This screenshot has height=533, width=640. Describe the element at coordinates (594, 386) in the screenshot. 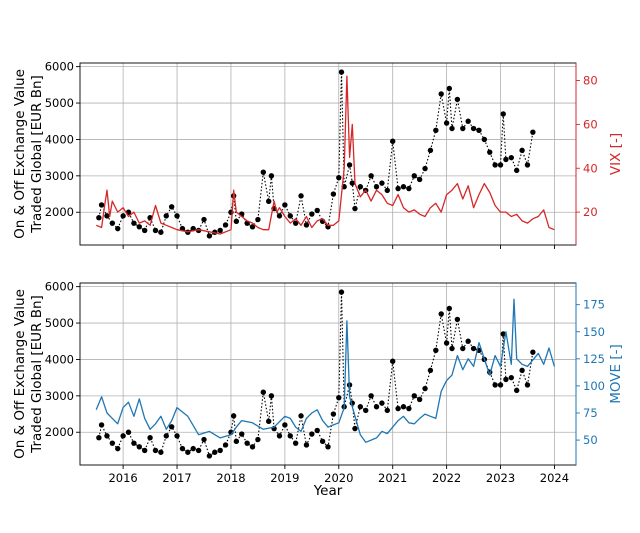

I see `y2-tick-label: 100` at that location.